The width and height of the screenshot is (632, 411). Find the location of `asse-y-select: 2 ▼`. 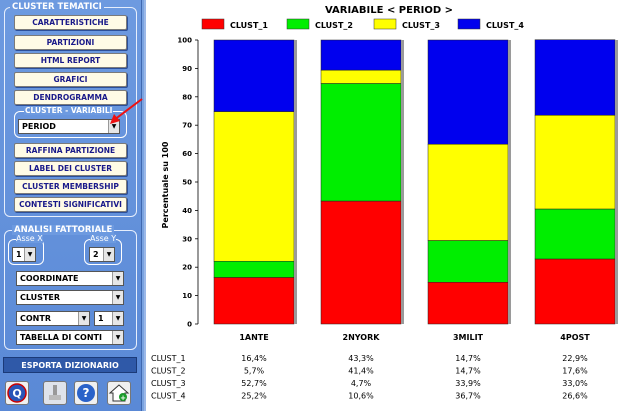

asse-y-select: 2 ▼ is located at coordinates (102, 254).